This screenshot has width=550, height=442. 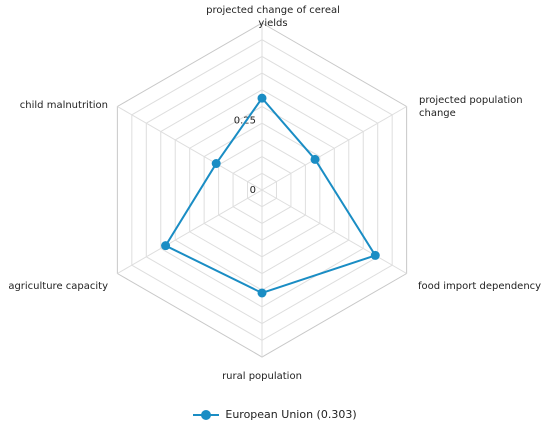 I want to click on axis-label: rural population, so click(x=262, y=376).